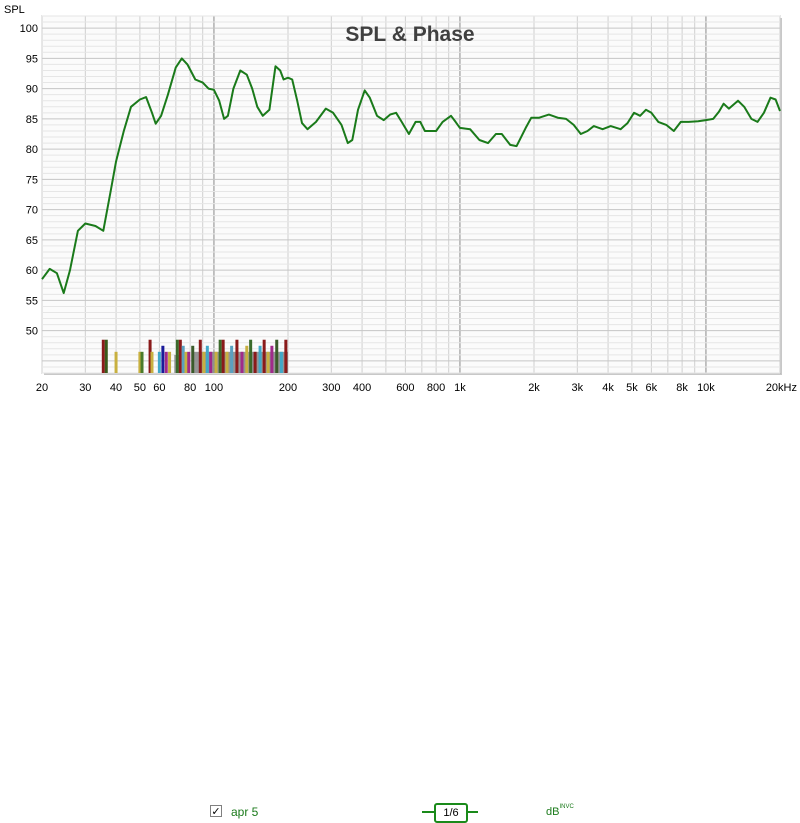 Image resolution: width=800 pixels, height=823 pixels. I want to click on y-tick-label: 95, so click(32, 59).